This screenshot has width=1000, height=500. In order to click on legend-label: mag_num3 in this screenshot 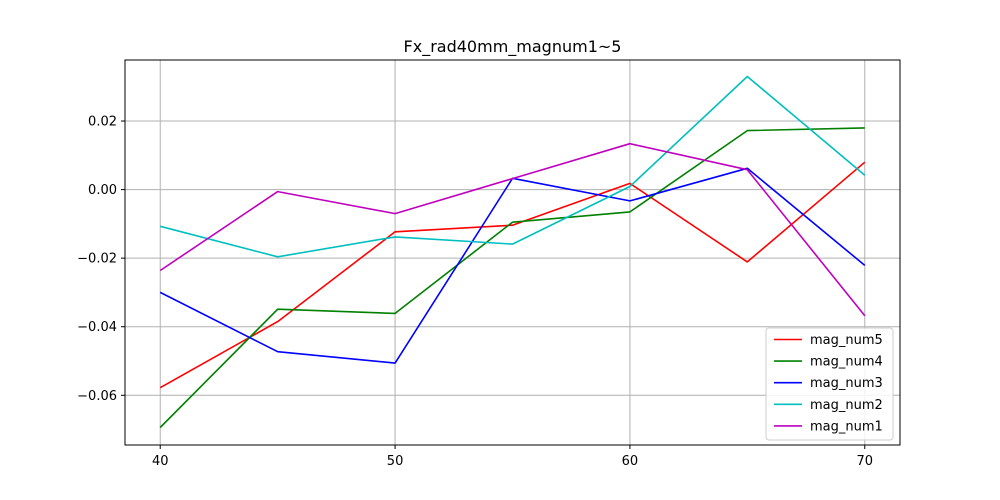, I will do `click(846, 383)`.